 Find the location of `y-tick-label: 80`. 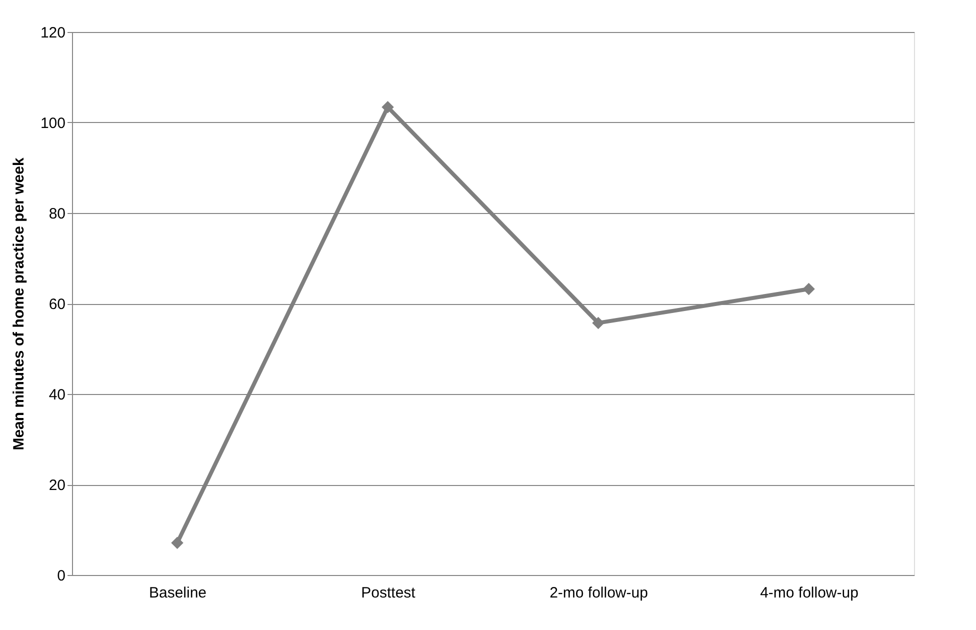

y-tick-label: 80 is located at coordinates (57, 214).